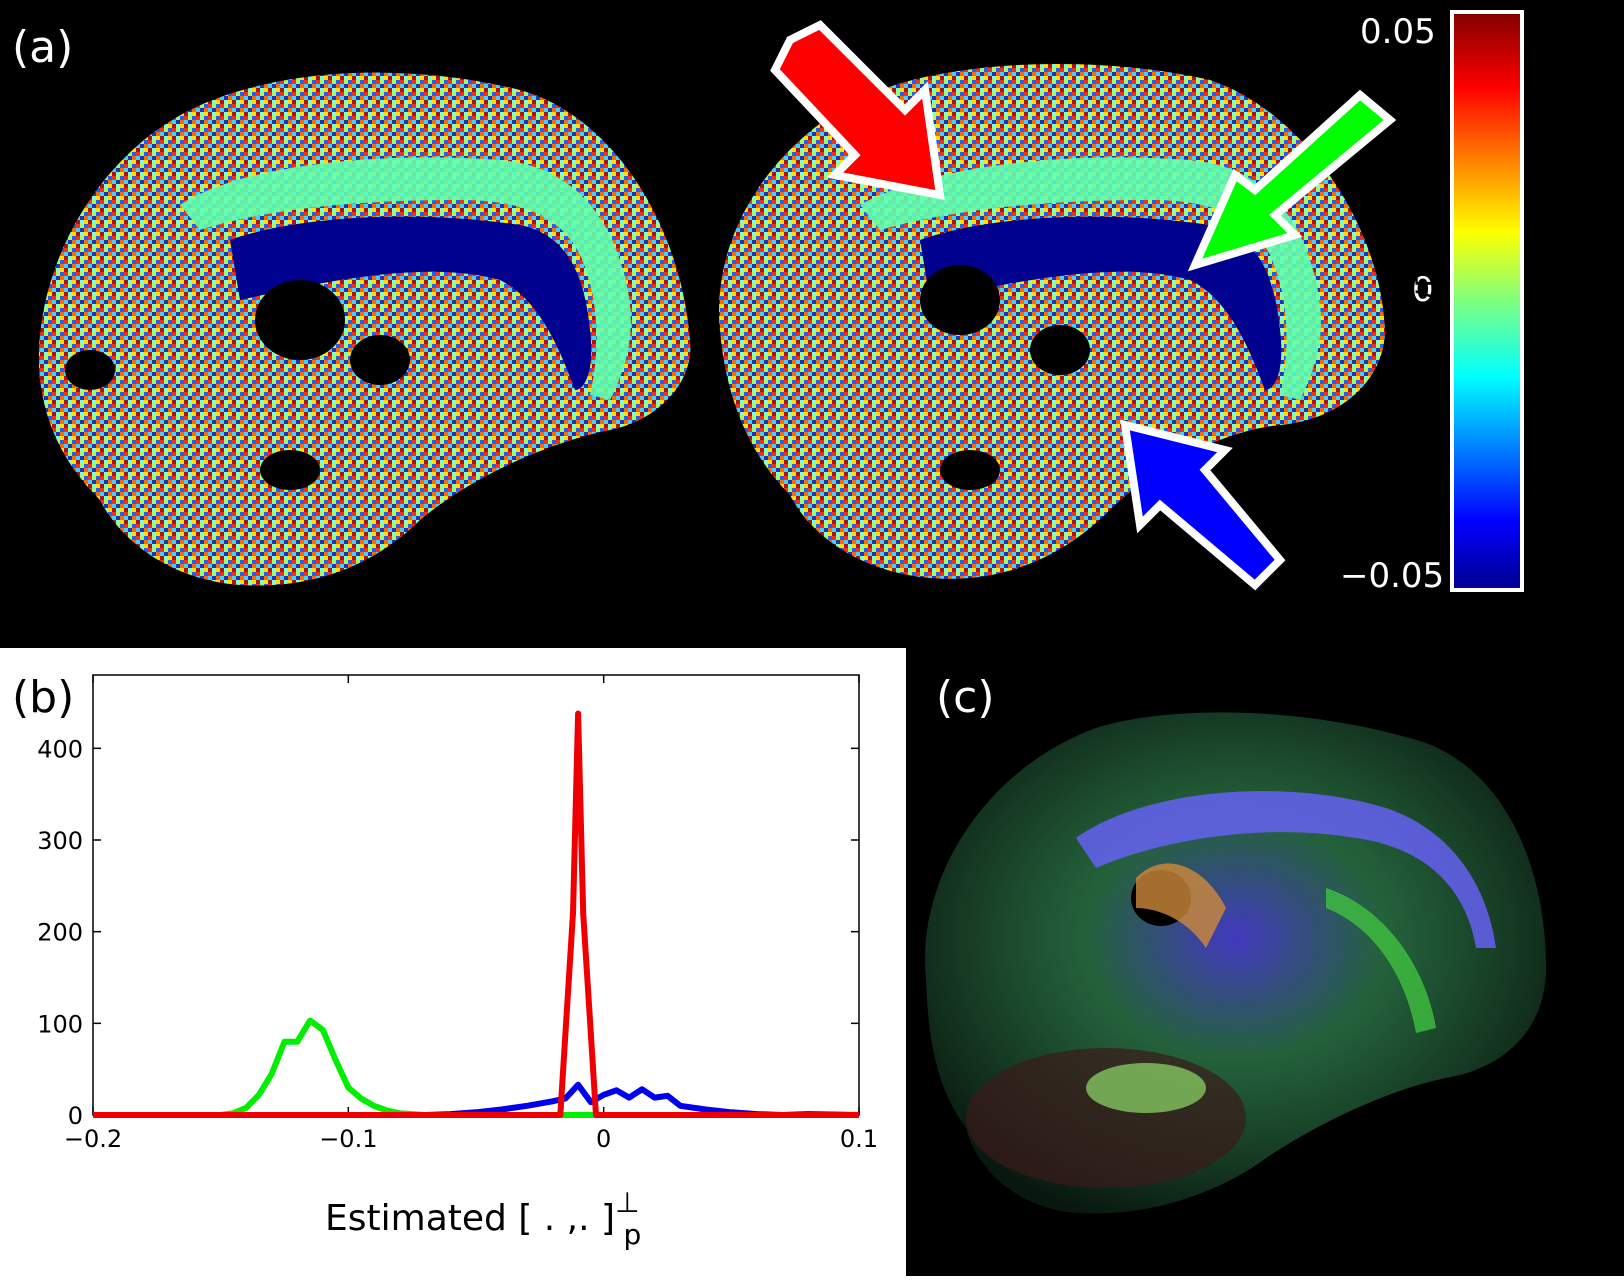 The image size is (1624, 1281). Describe the element at coordinates (1292, 180) in the screenshot. I see `green-arrow-icon` at that location.